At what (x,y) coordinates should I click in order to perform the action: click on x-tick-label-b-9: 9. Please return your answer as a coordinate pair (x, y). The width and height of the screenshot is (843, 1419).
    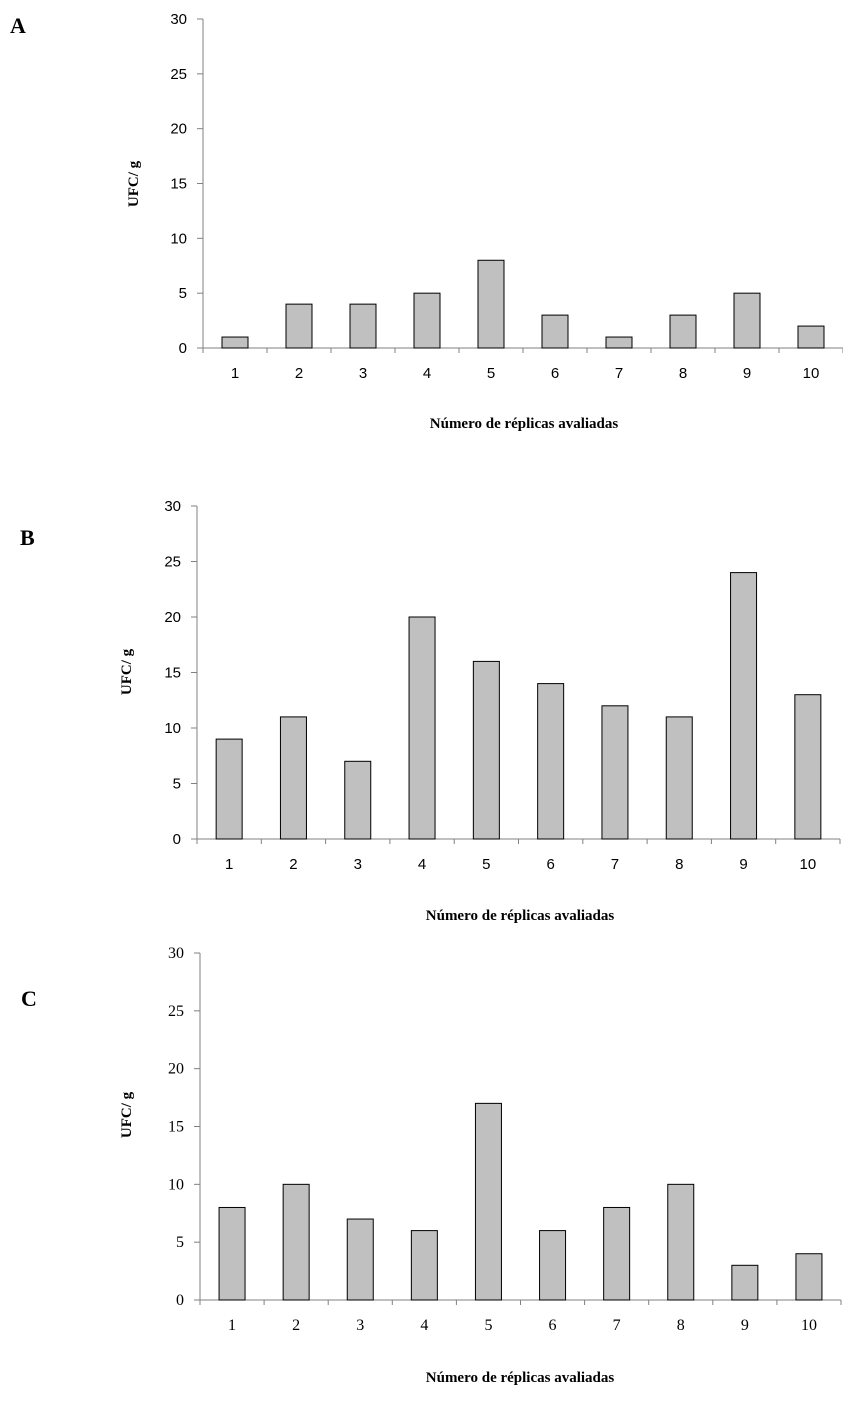
    Looking at the image, I should click on (743, 864).